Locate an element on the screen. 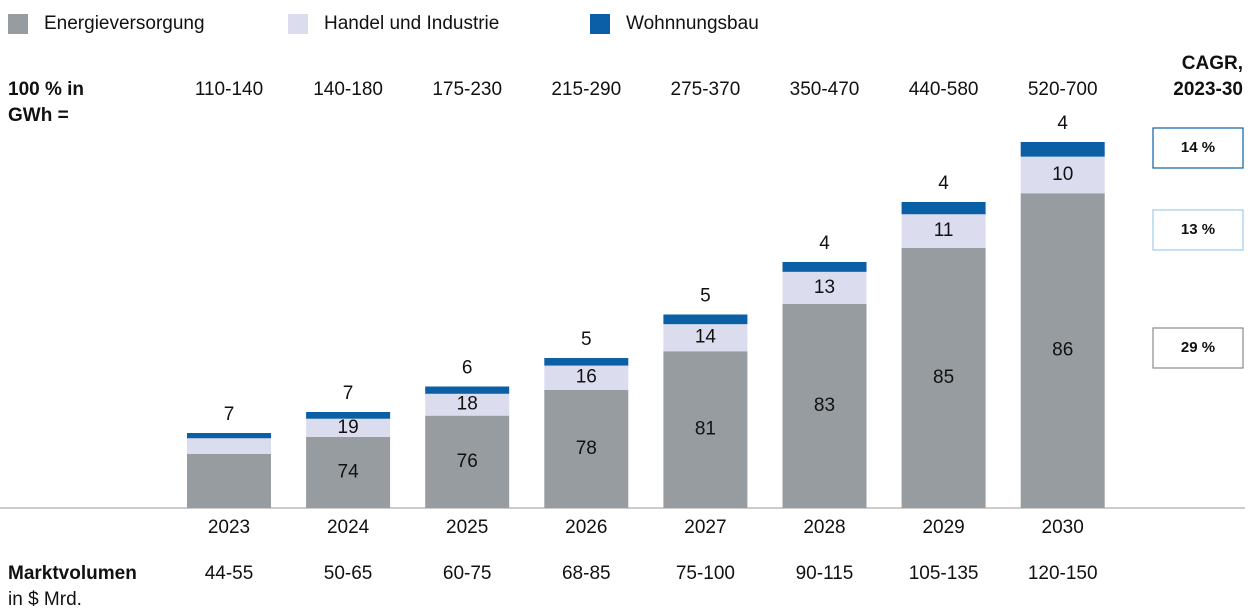 Image resolution: width=1258 pixels, height=612 pixels. data-label: 76 is located at coordinates (467, 461).